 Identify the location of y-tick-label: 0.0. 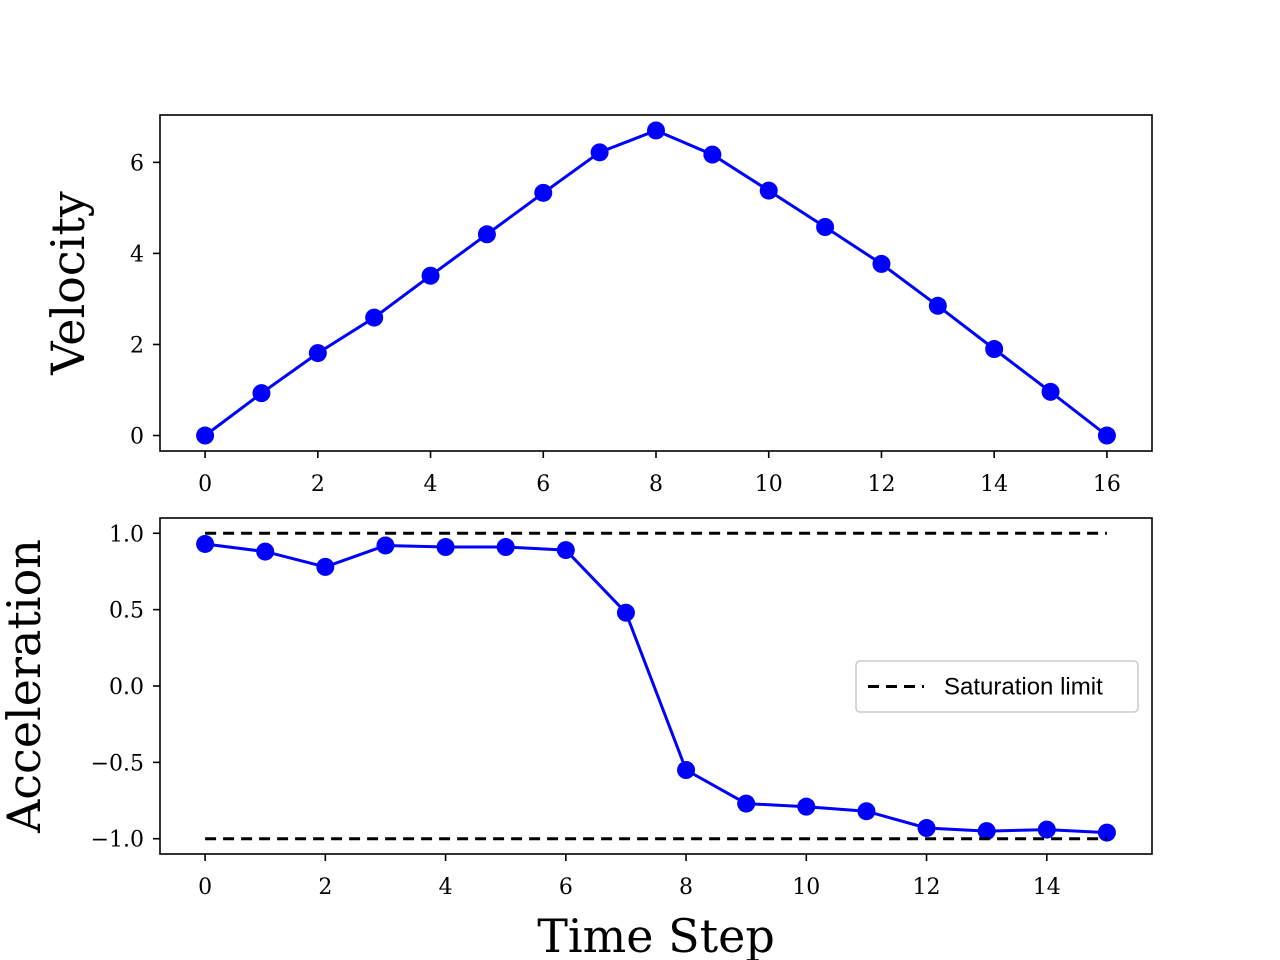
(126, 687).